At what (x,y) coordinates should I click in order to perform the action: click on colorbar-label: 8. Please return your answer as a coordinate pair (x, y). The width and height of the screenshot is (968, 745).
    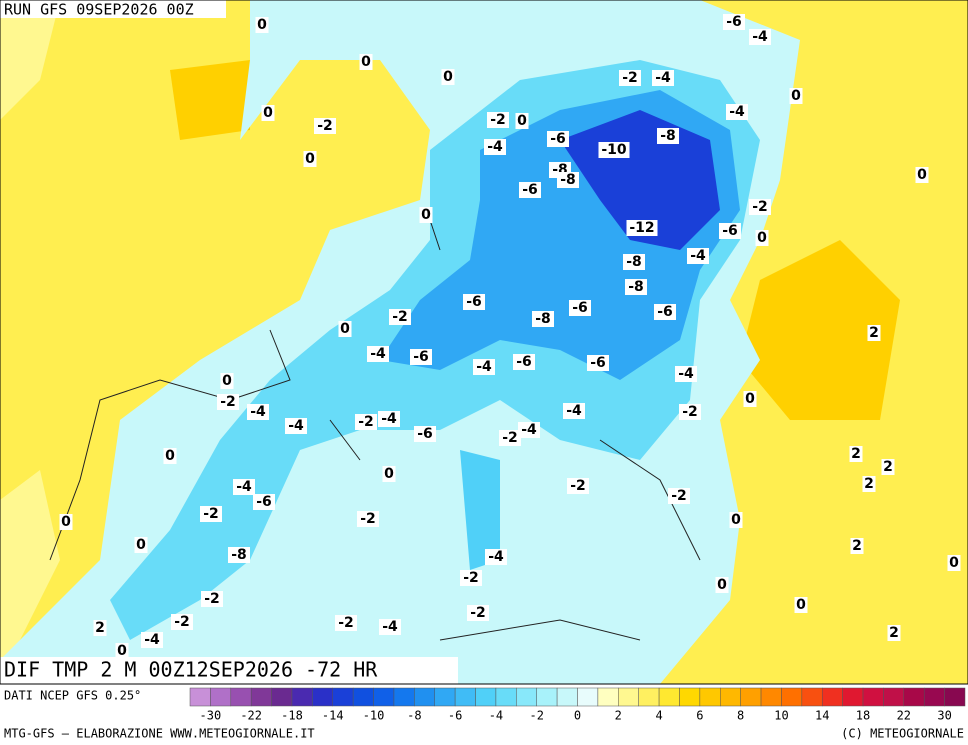
    Looking at the image, I should click on (740, 716).